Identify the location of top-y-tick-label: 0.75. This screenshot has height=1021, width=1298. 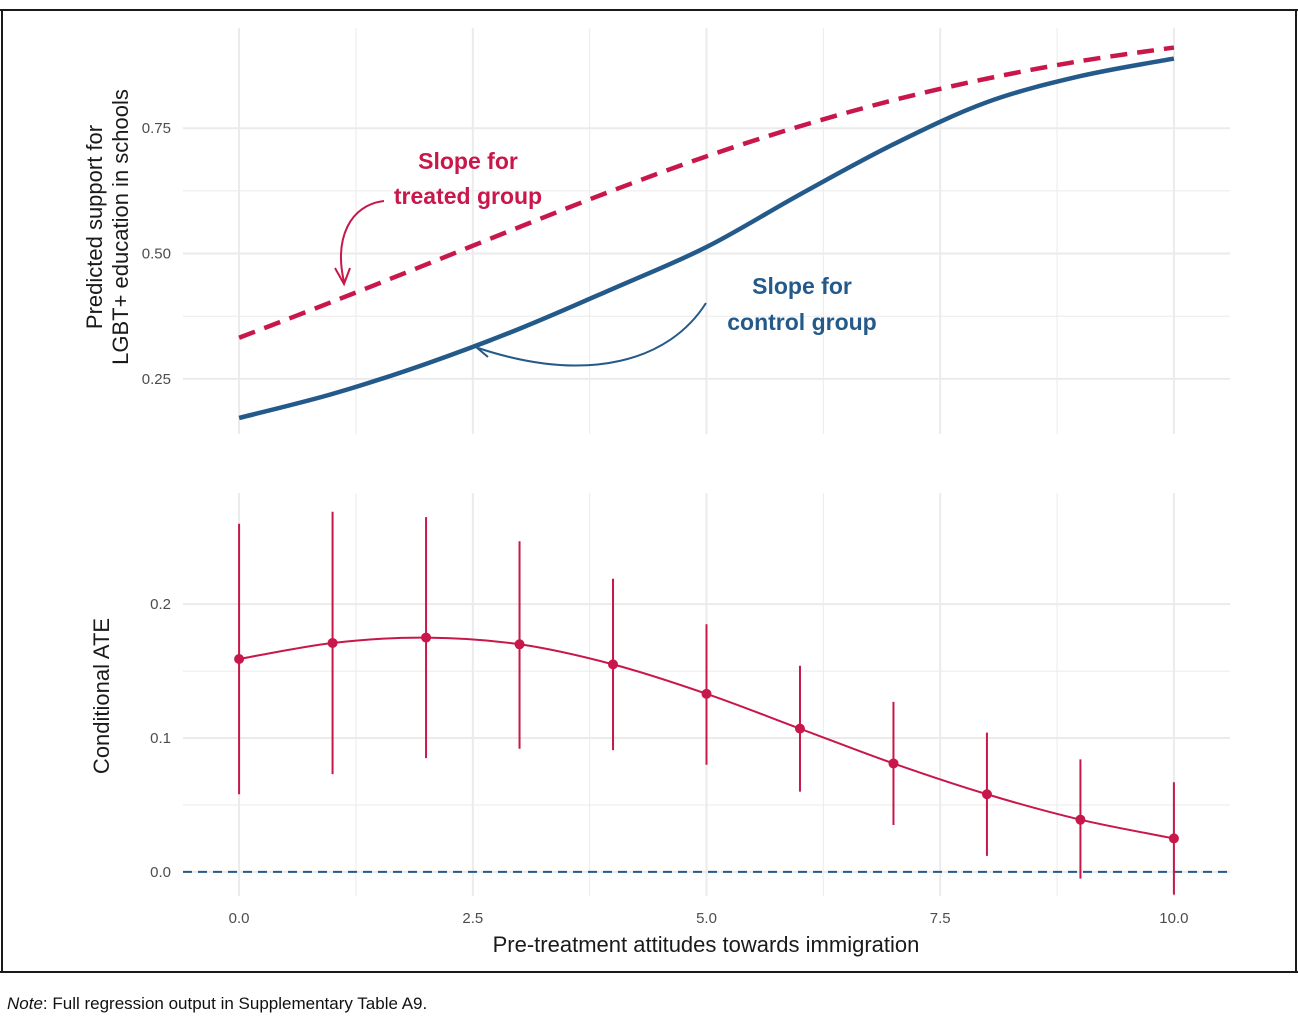
(156, 128).